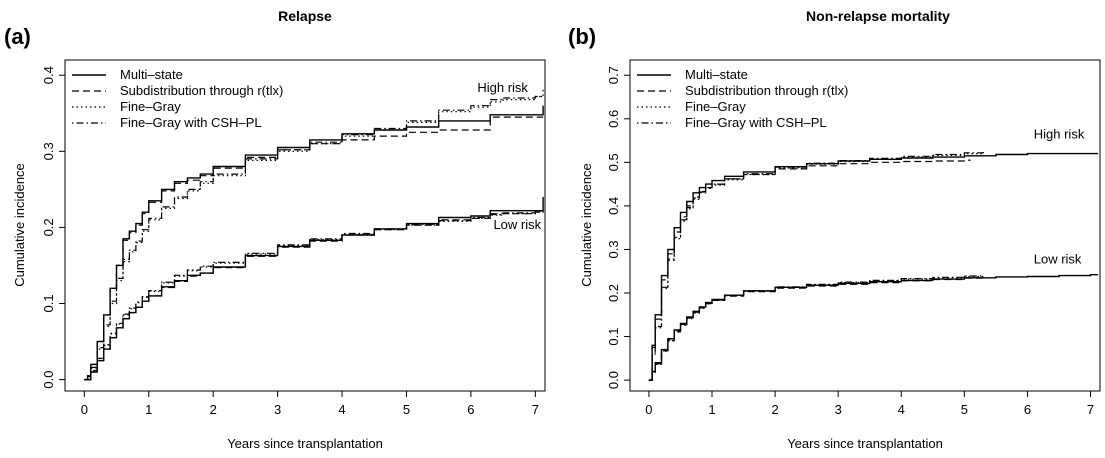  What do you see at coordinates (470, 409) in the screenshot?
I see `panel-a-x-tick-label: 6` at bounding box center [470, 409].